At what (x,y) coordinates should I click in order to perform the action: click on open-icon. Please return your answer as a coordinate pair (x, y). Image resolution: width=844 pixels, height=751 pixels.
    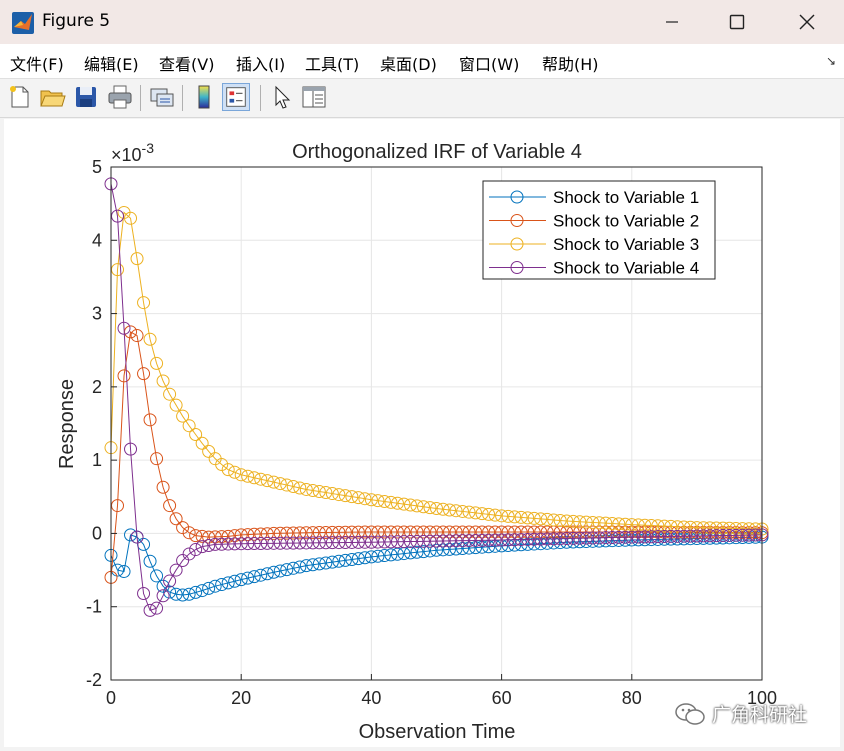
    Looking at the image, I should click on (52, 97).